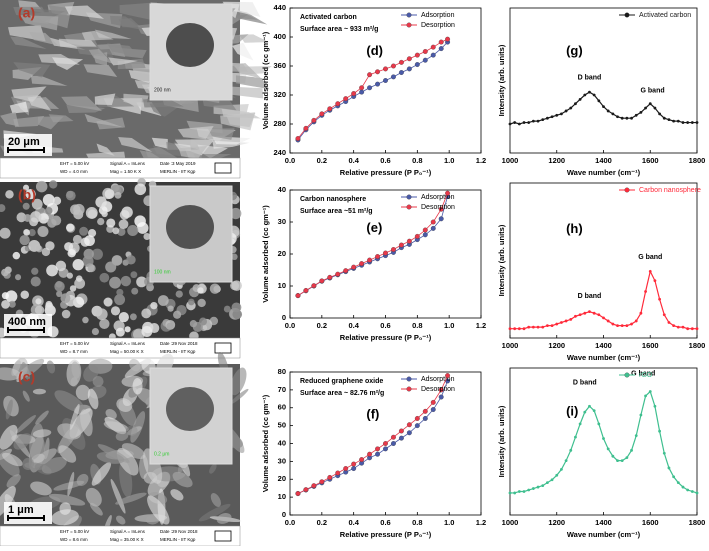 This screenshot has height=551, width=709. What do you see at coordinates (27, 322) in the screenshot?
I see `scale-bar-label: 400 nm` at bounding box center [27, 322].